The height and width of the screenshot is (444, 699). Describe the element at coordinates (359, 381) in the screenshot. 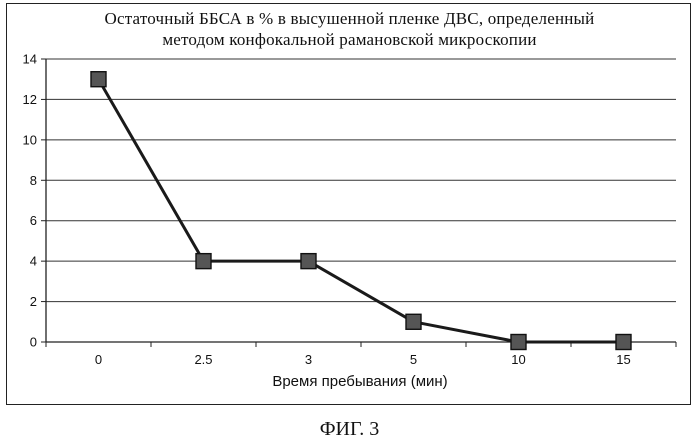

I see `x-axis-label: Время пребывания (мин)` at that location.